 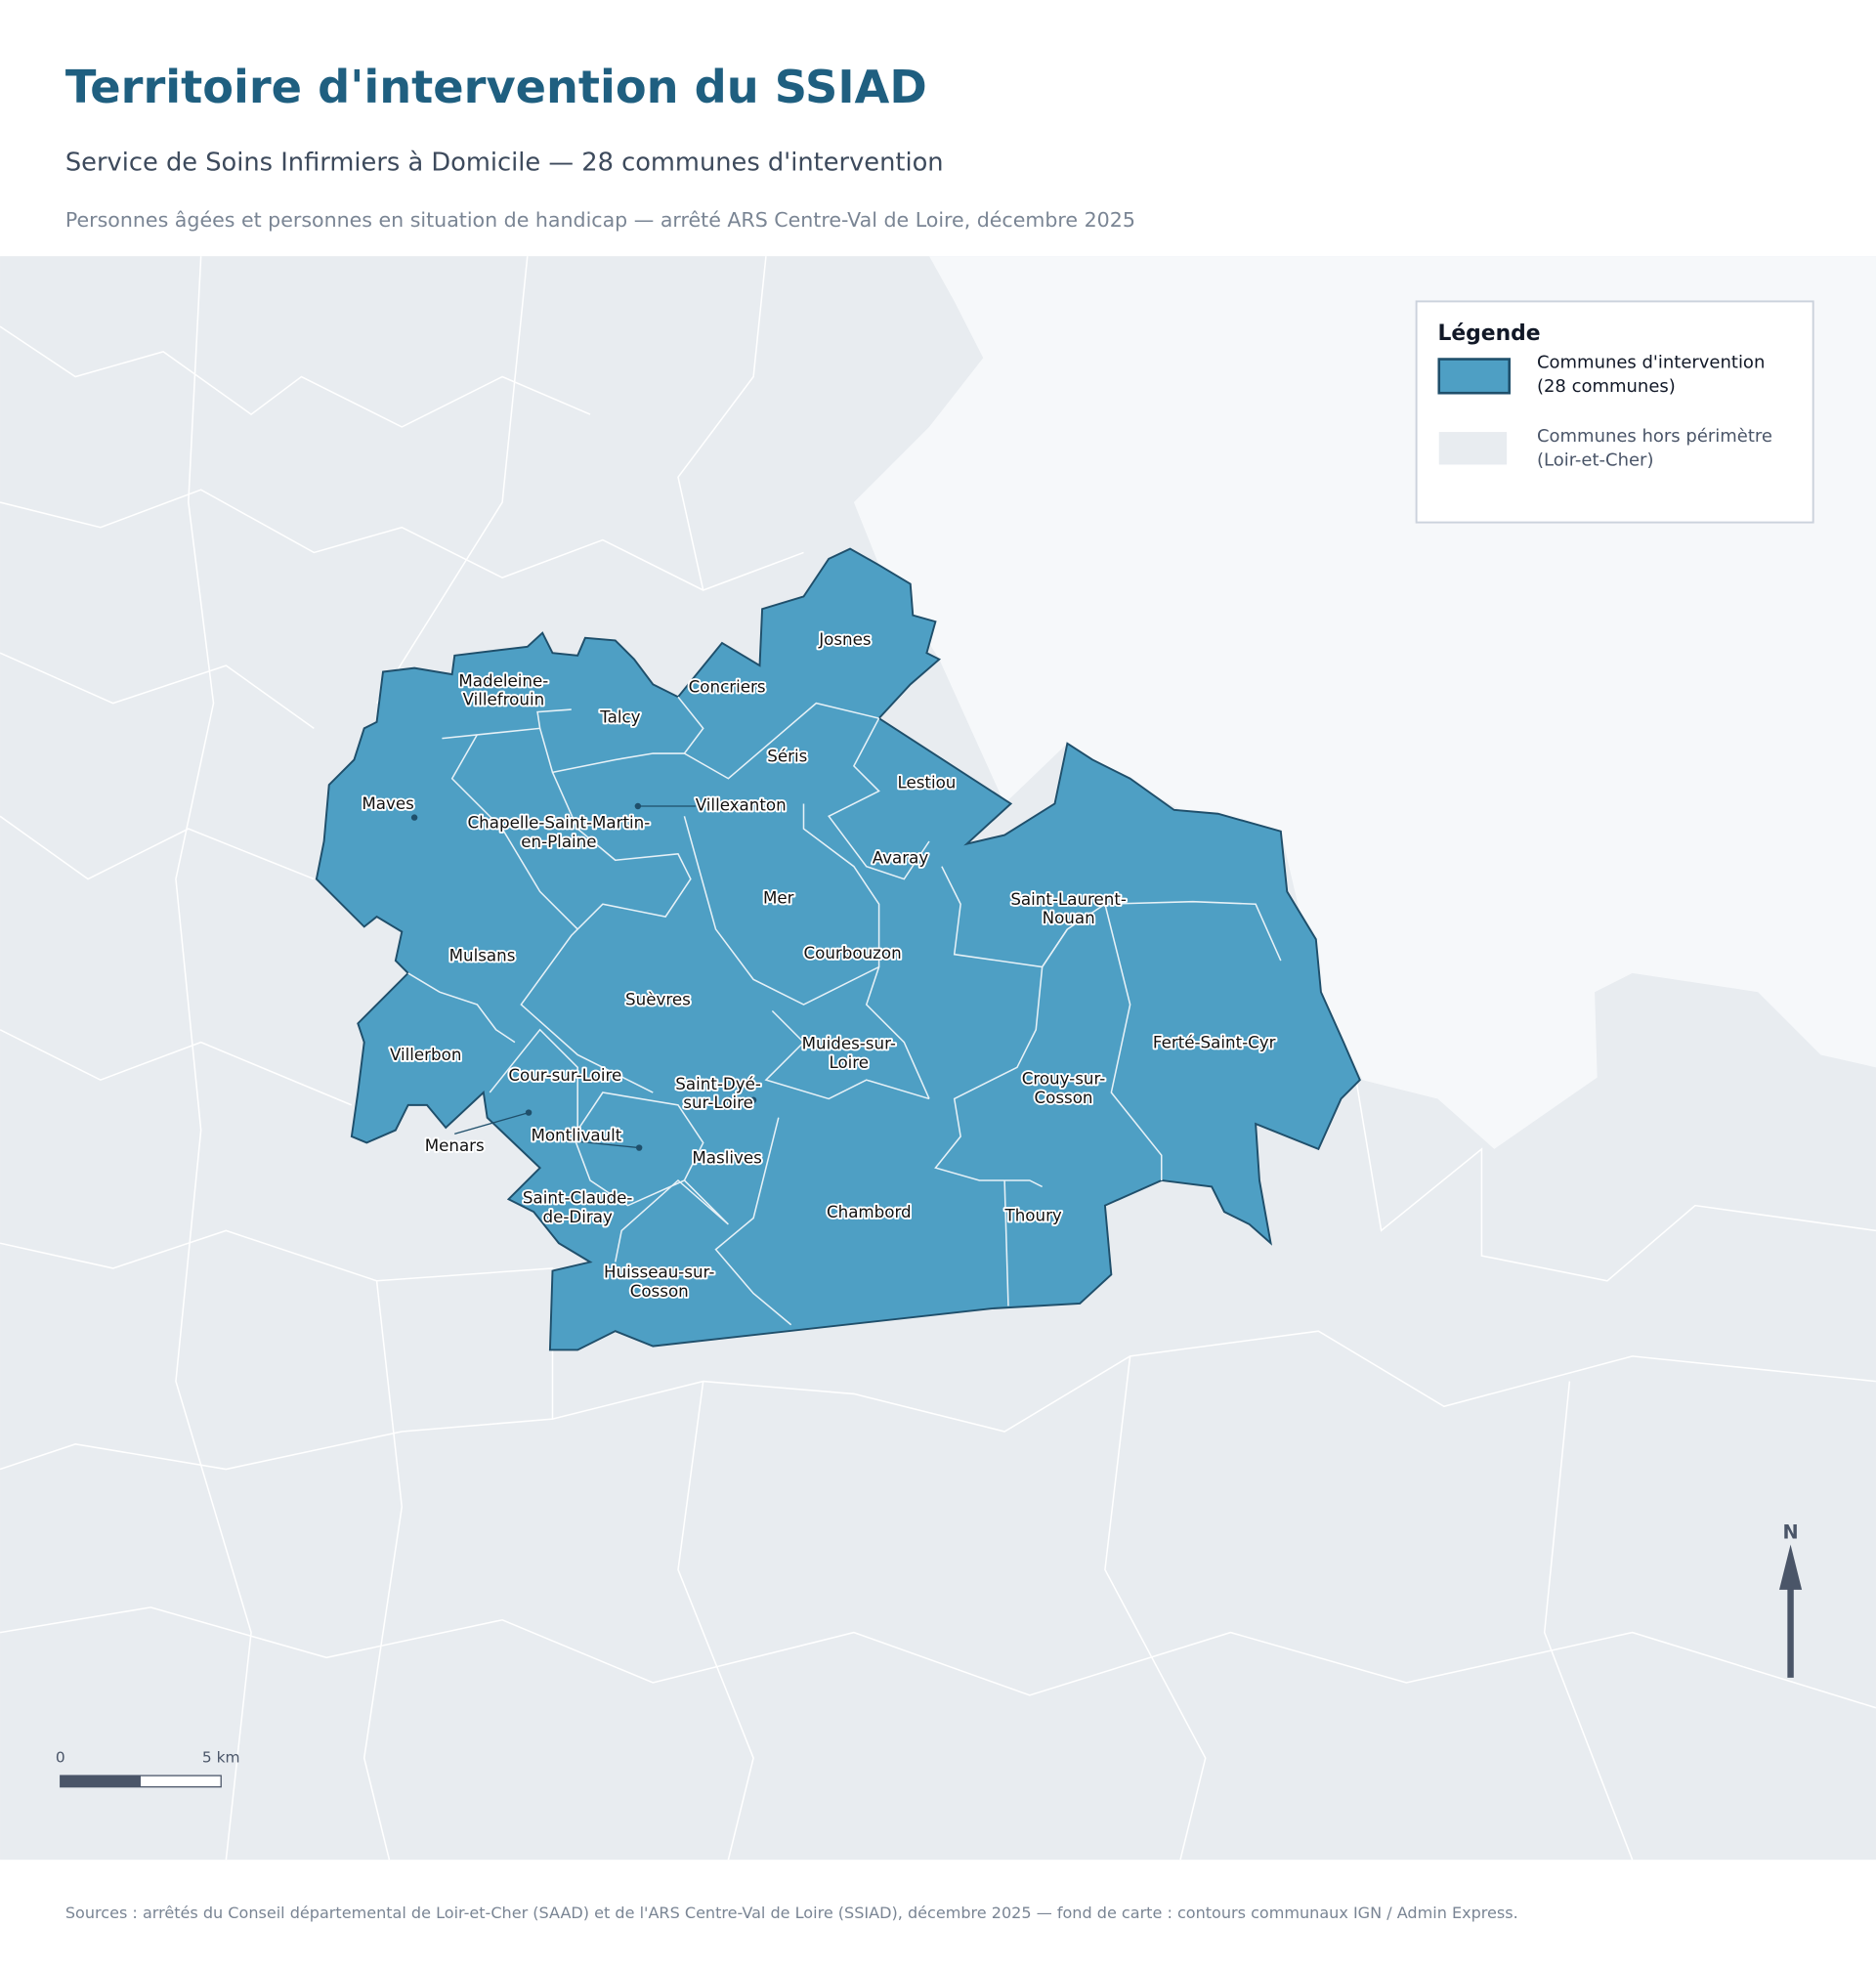 I want to click on legend-box, so click(x=1614, y=412).